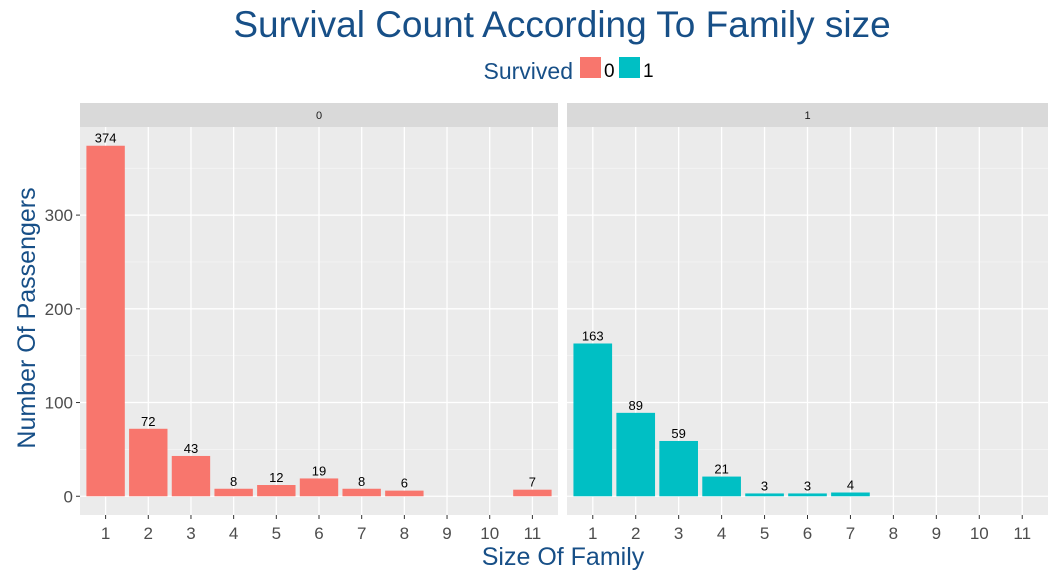 This screenshot has width=1056, height=576. I want to click on facet-strip-label: 0, so click(319, 116).